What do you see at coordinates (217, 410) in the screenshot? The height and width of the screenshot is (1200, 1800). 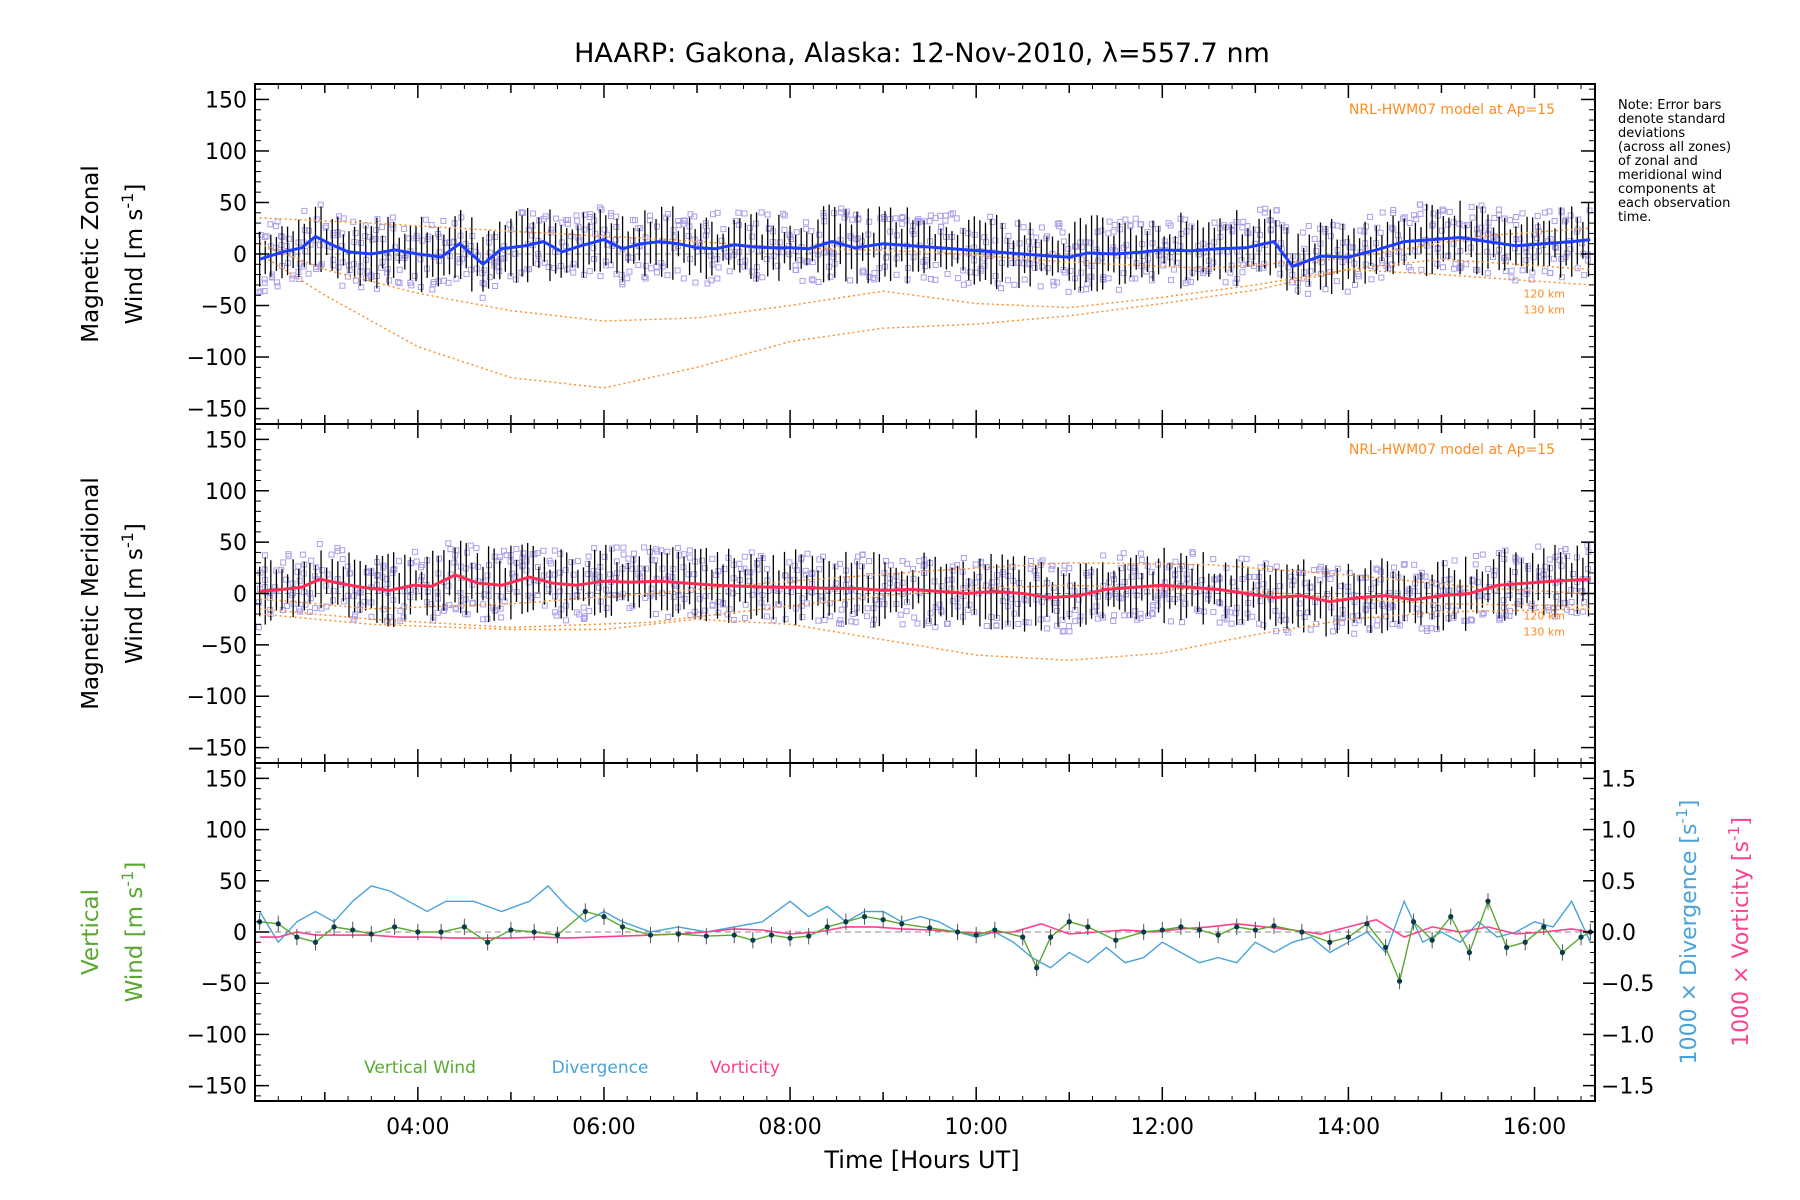 I see `y-tick-label: −150` at bounding box center [217, 410].